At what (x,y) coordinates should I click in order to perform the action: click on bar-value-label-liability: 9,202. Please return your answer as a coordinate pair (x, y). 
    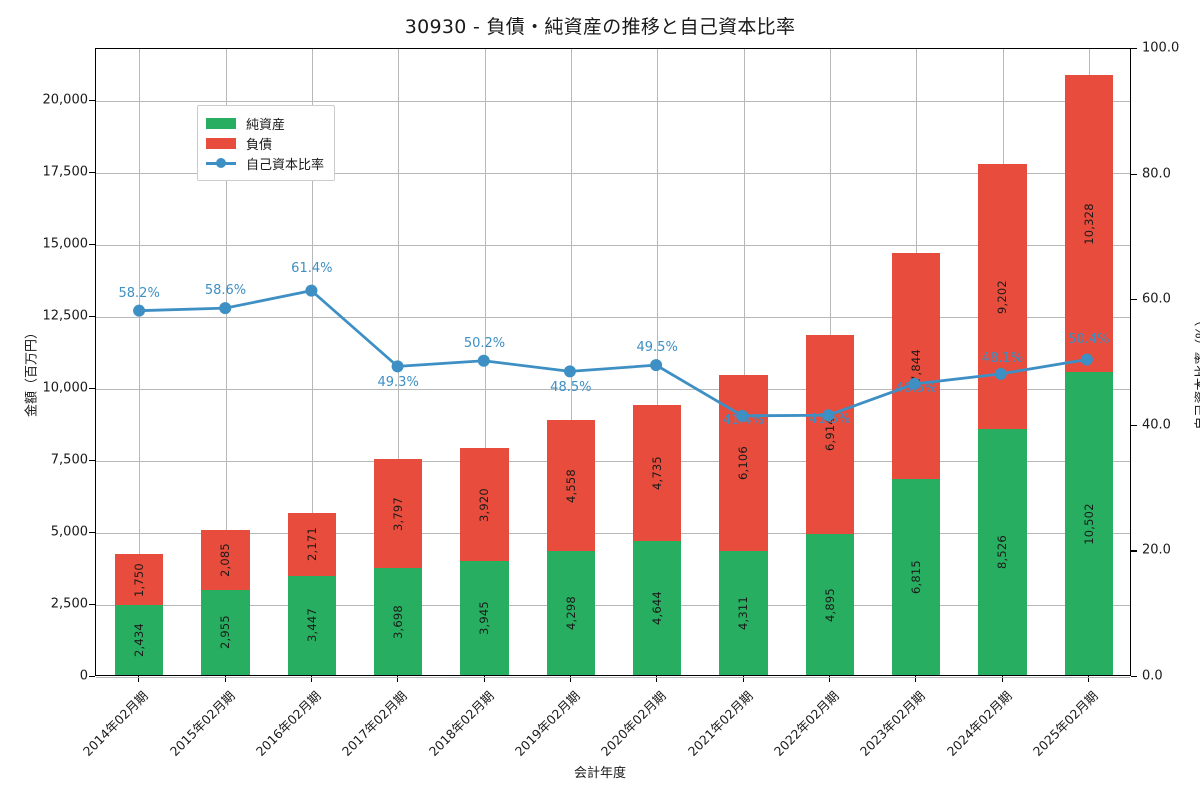
    Looking at the image, I should click on (1002, 296).